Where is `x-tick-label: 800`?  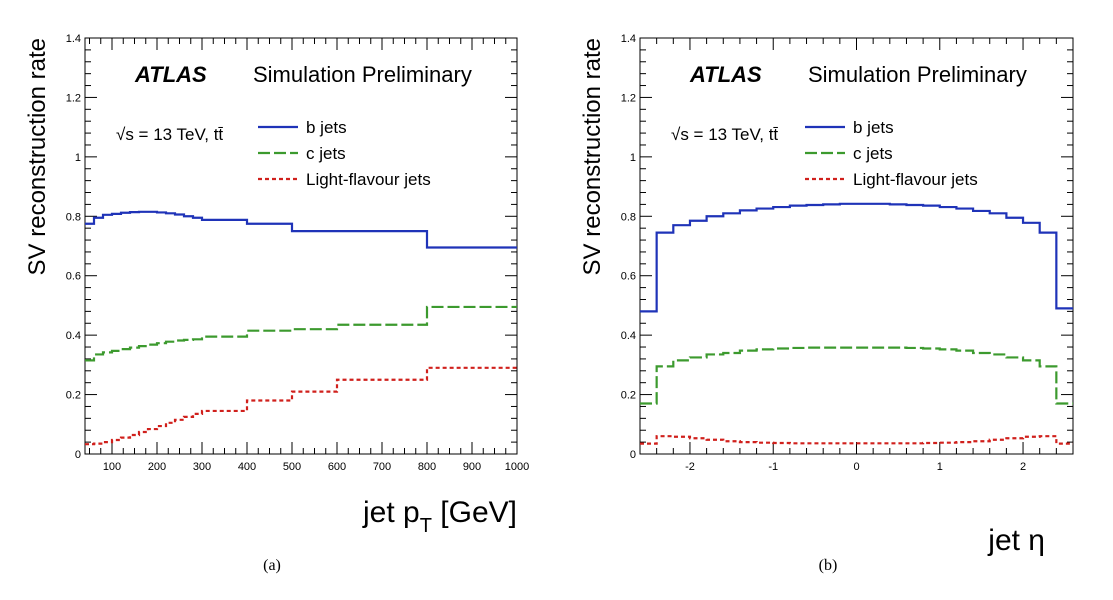
x-tick-label: 800 is located at coordinates (427, 467).